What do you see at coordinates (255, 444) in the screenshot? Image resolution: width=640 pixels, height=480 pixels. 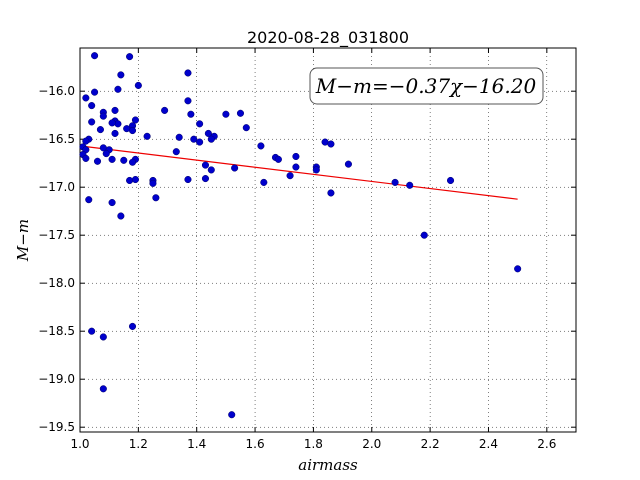 I see `x-tick-label: 1.6` at bounding box center [255, 444].